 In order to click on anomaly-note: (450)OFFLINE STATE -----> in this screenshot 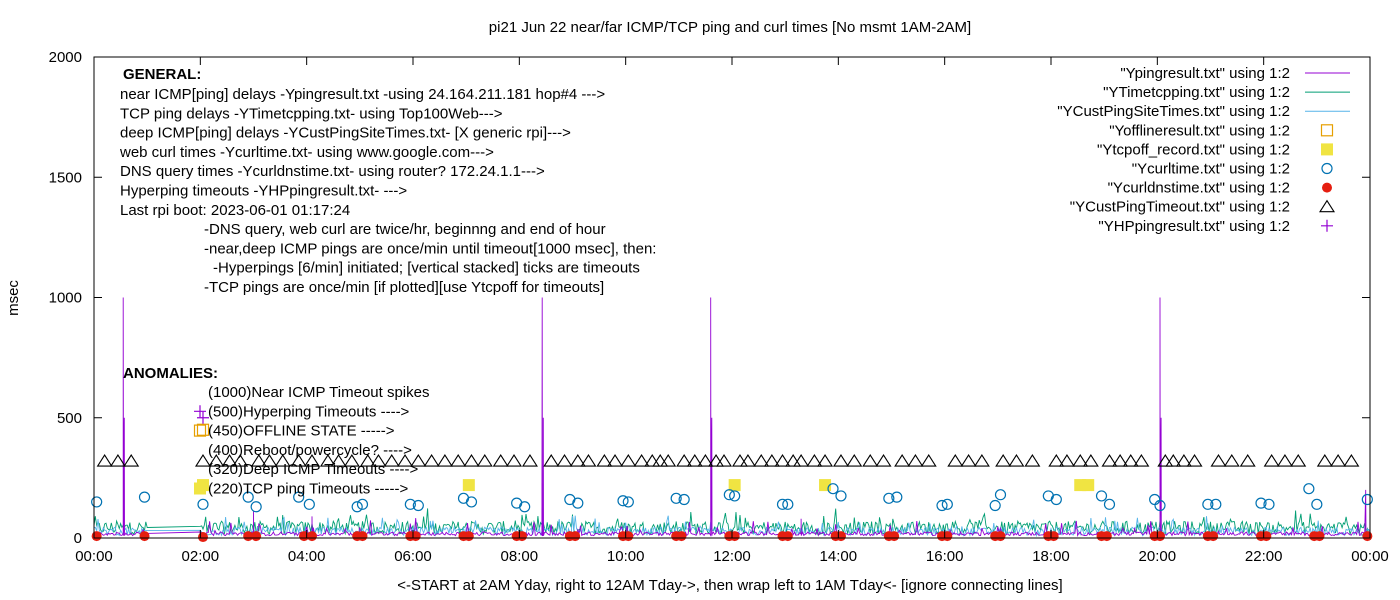, I will do `click(301, 431)`.